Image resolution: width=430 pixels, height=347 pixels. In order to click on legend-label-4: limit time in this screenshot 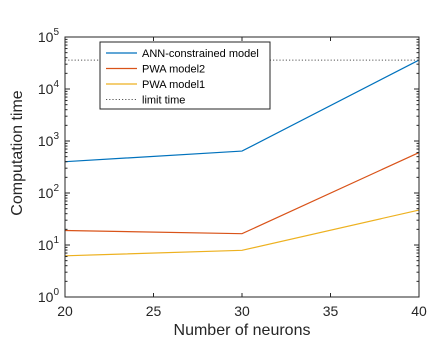, I will do `click(163, 101)`.